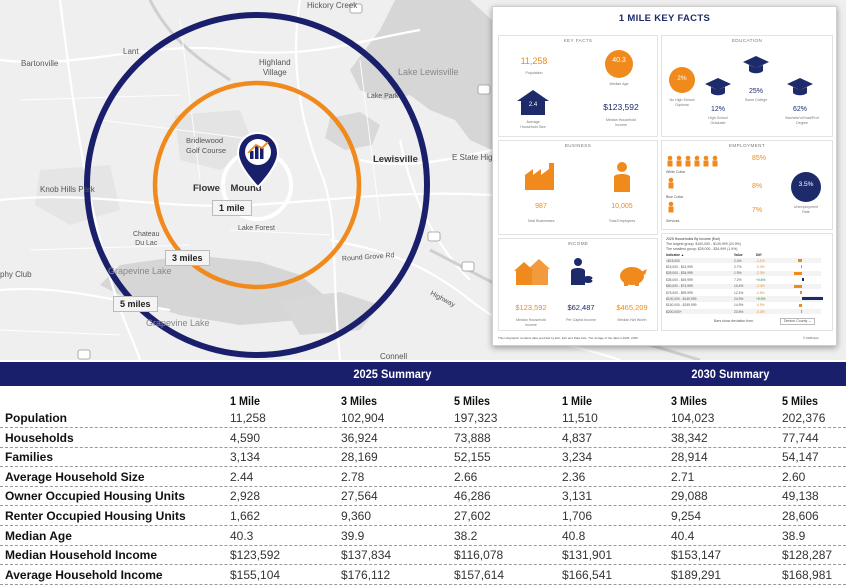 The height and width of the screenshot is (588, 846). I want to click on graduation-cap-icon, so click(718, 87).